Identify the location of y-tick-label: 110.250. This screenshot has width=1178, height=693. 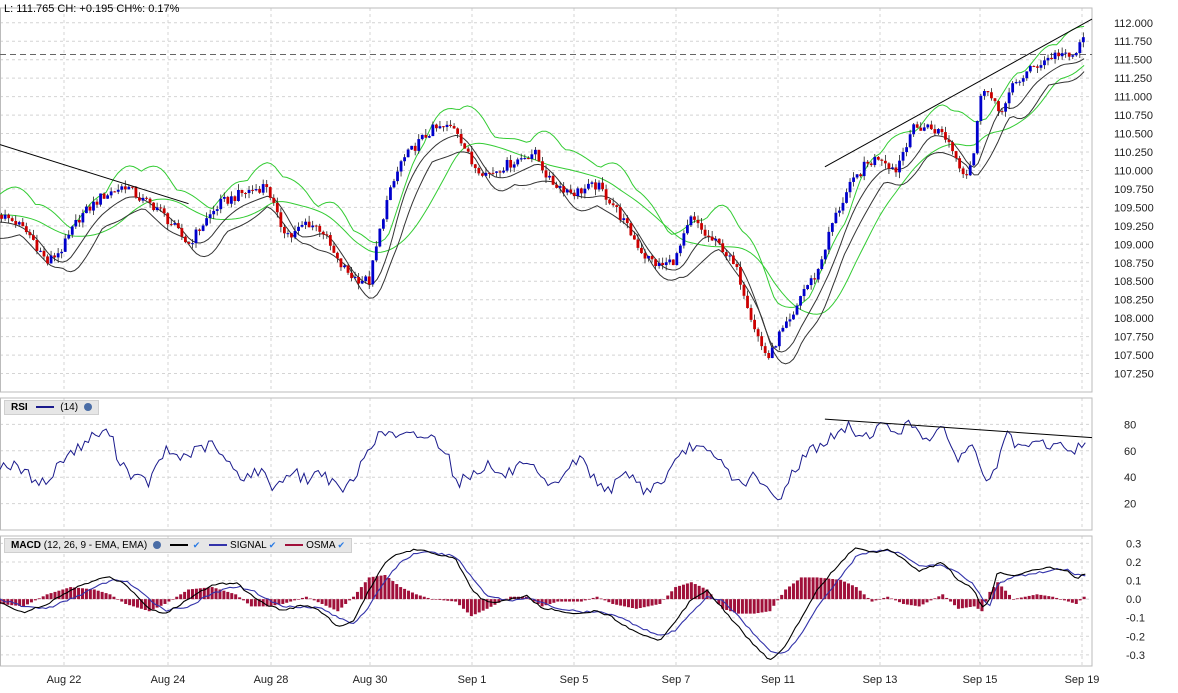
(1133, 153).